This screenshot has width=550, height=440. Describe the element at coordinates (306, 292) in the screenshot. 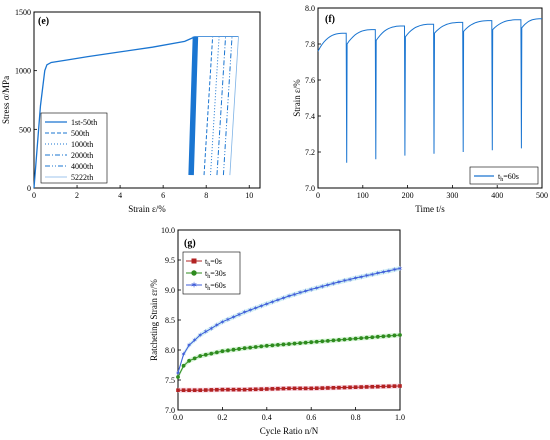

I see `panel-g-point-3-23: ✶` at that location.